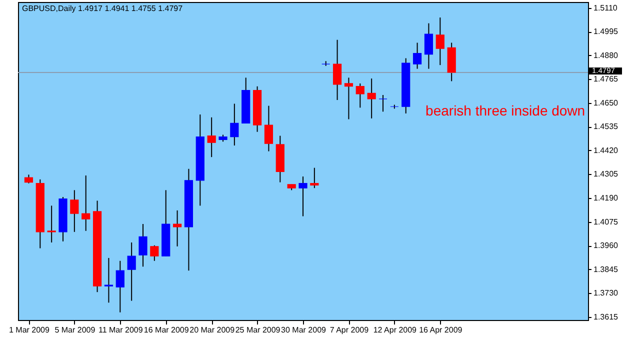 Image resolution: width=625 pixels, height=342 pixels. What do you see at coordinates (606, 174) in the screenshot?
I see `y-tick-label: 1.4305` at bounding box center [606, 174].